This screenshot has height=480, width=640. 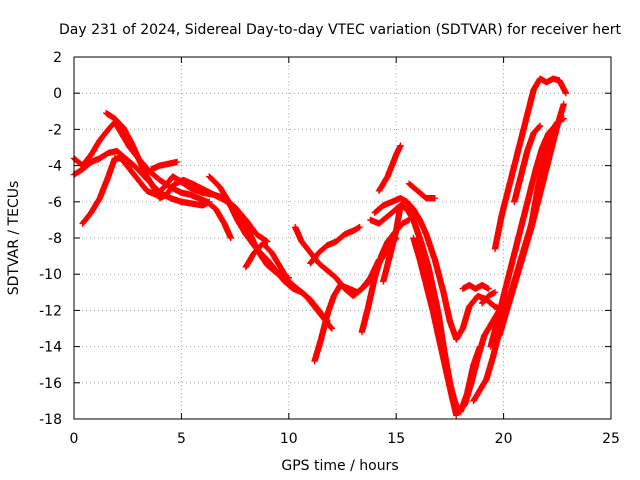 I want to click on y-tick-label: 0, so click(x=57, y=94).